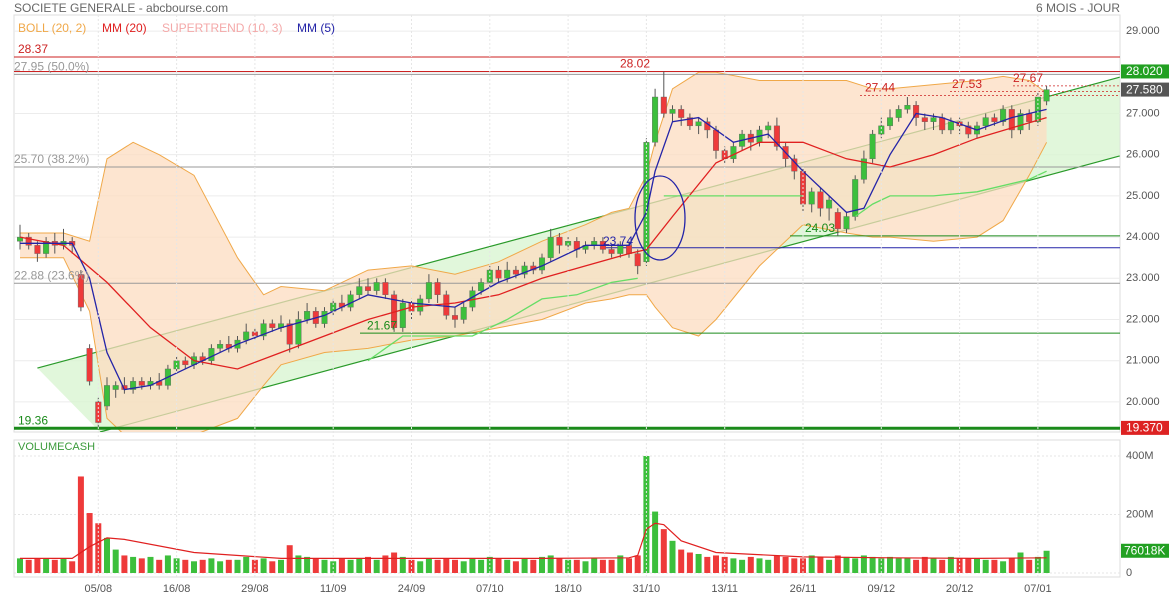  What do you see at coordinates (56, 447) in the screenshot?
I see `volume-title: VOLUMECASH` at bounding box center [56, 447].